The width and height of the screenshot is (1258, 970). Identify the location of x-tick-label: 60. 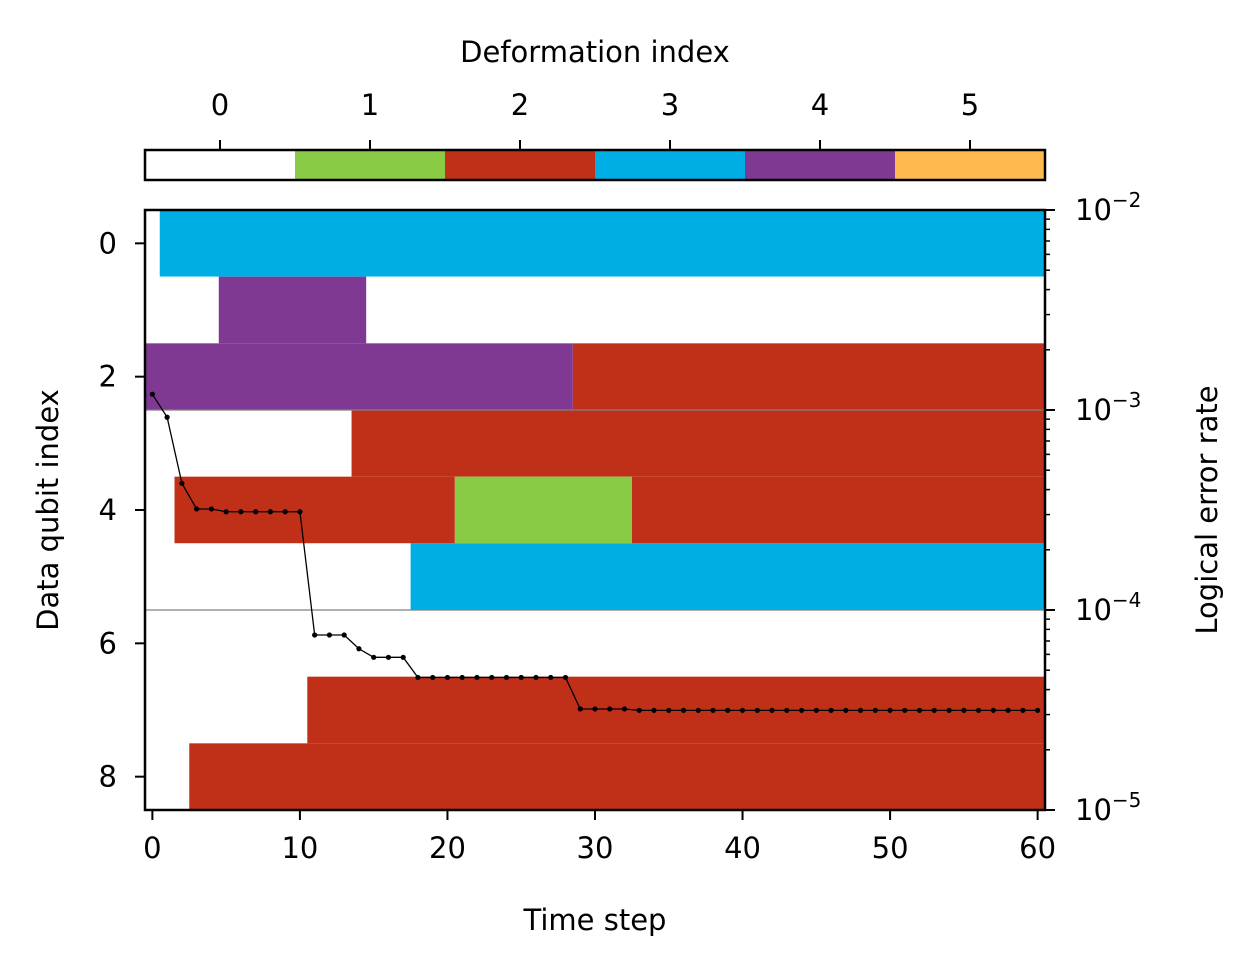
(1037, 848).